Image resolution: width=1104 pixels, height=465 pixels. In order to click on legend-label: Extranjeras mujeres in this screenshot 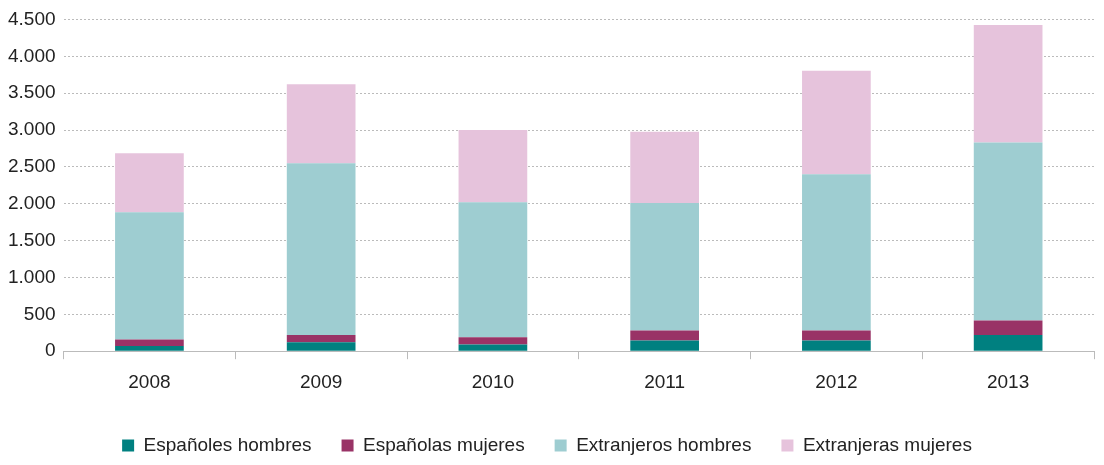, I will do `click(887, 444)`.